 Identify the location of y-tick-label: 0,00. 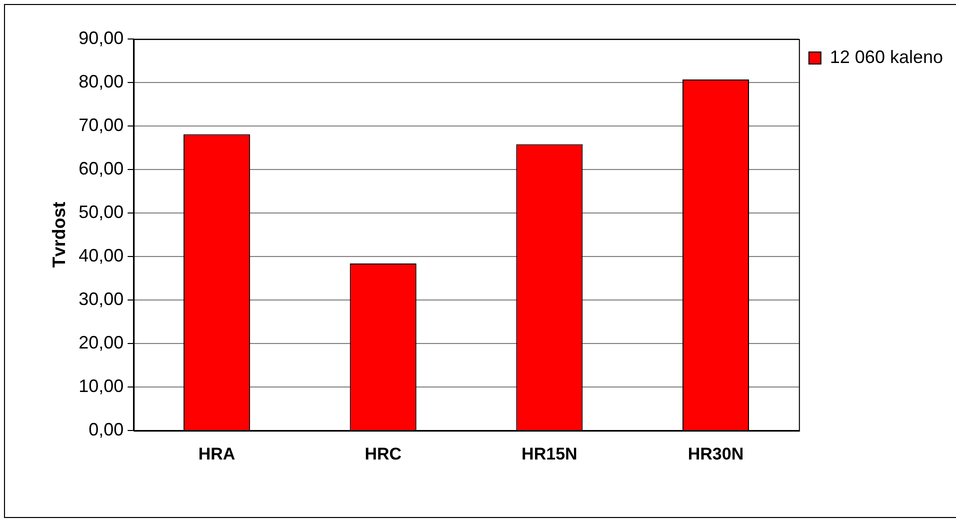
(106, 430).